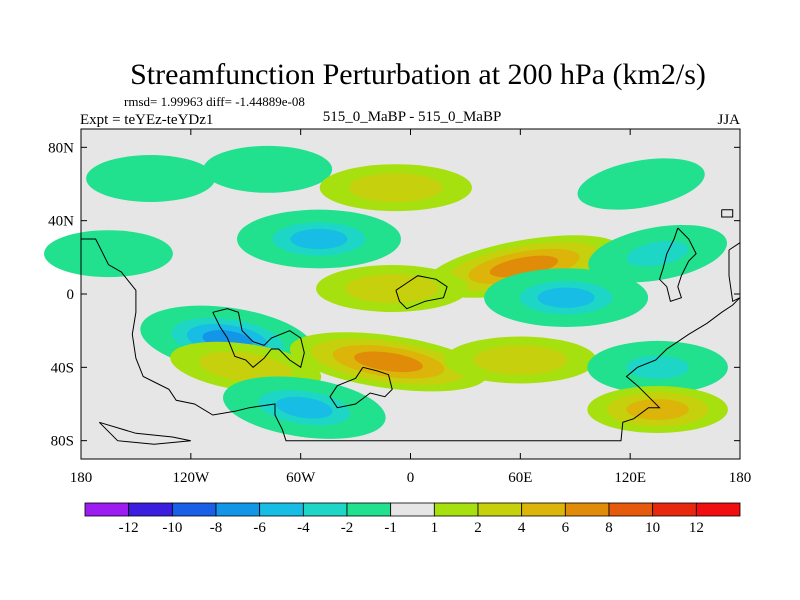 This screenshot has width=800, height=600. I want to click on x-tick-label: 60W, so click(301, 478).